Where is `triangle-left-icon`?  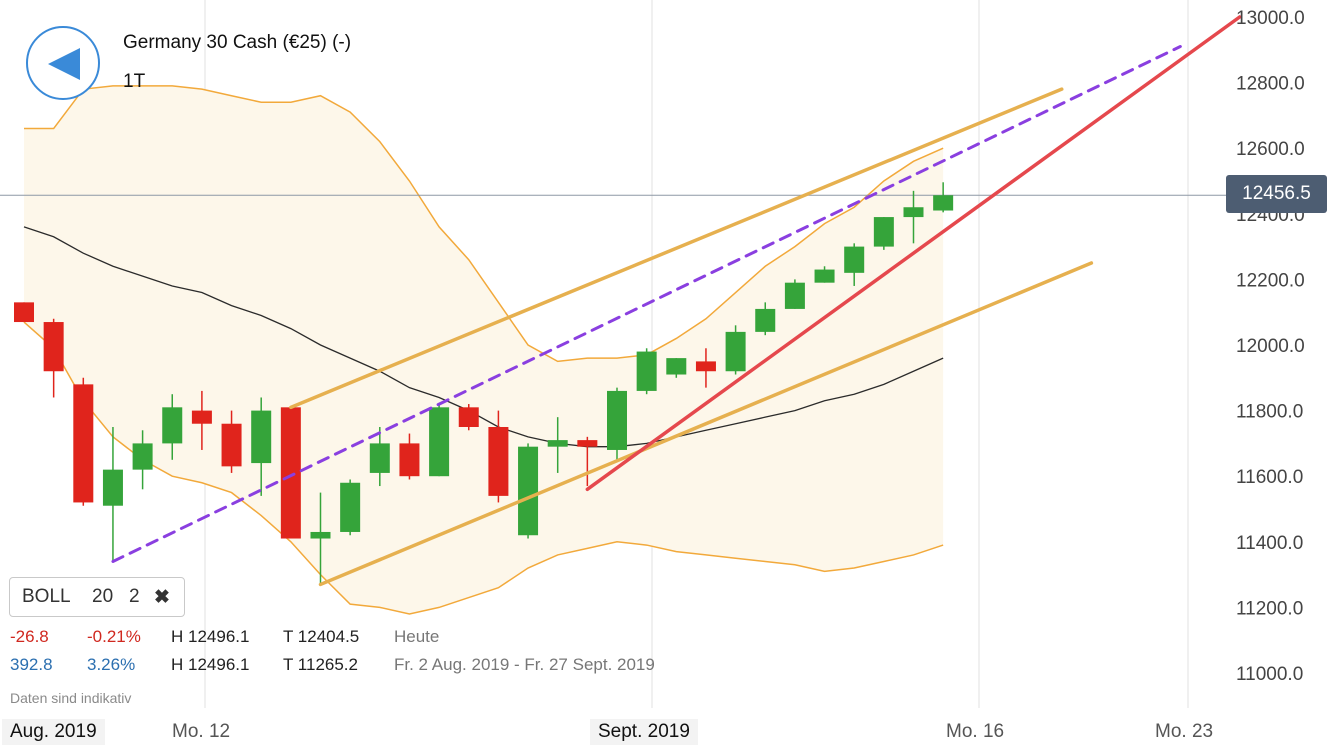 triangle-left-icon is located at coordinates (64, 64).